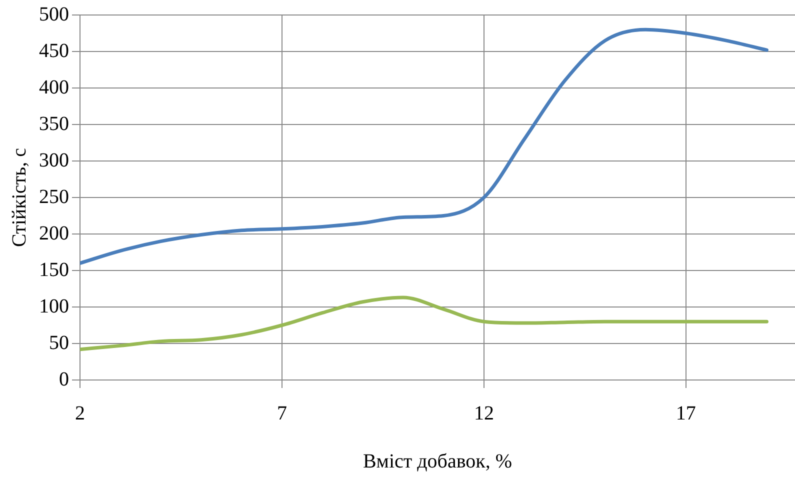  What do you see at coordinates (54, 87) in the screenshot?
I see `y-tick-label: 400` at bounding box center [54, 87].